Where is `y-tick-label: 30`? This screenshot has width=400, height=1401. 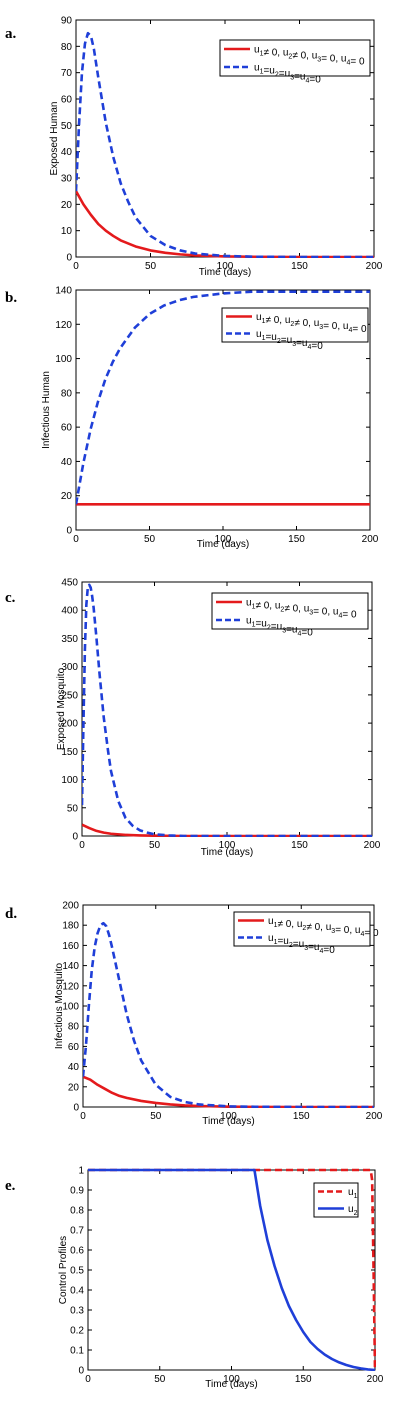
y-tick-label: 30 is located at coordinates (67, 179).